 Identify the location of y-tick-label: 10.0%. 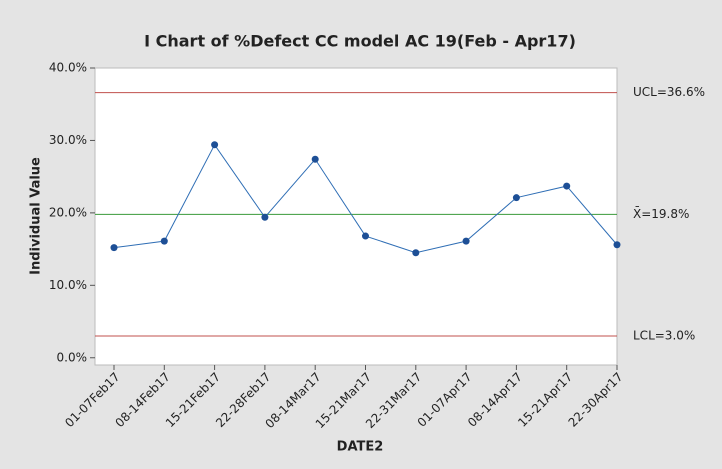
(68, 285).